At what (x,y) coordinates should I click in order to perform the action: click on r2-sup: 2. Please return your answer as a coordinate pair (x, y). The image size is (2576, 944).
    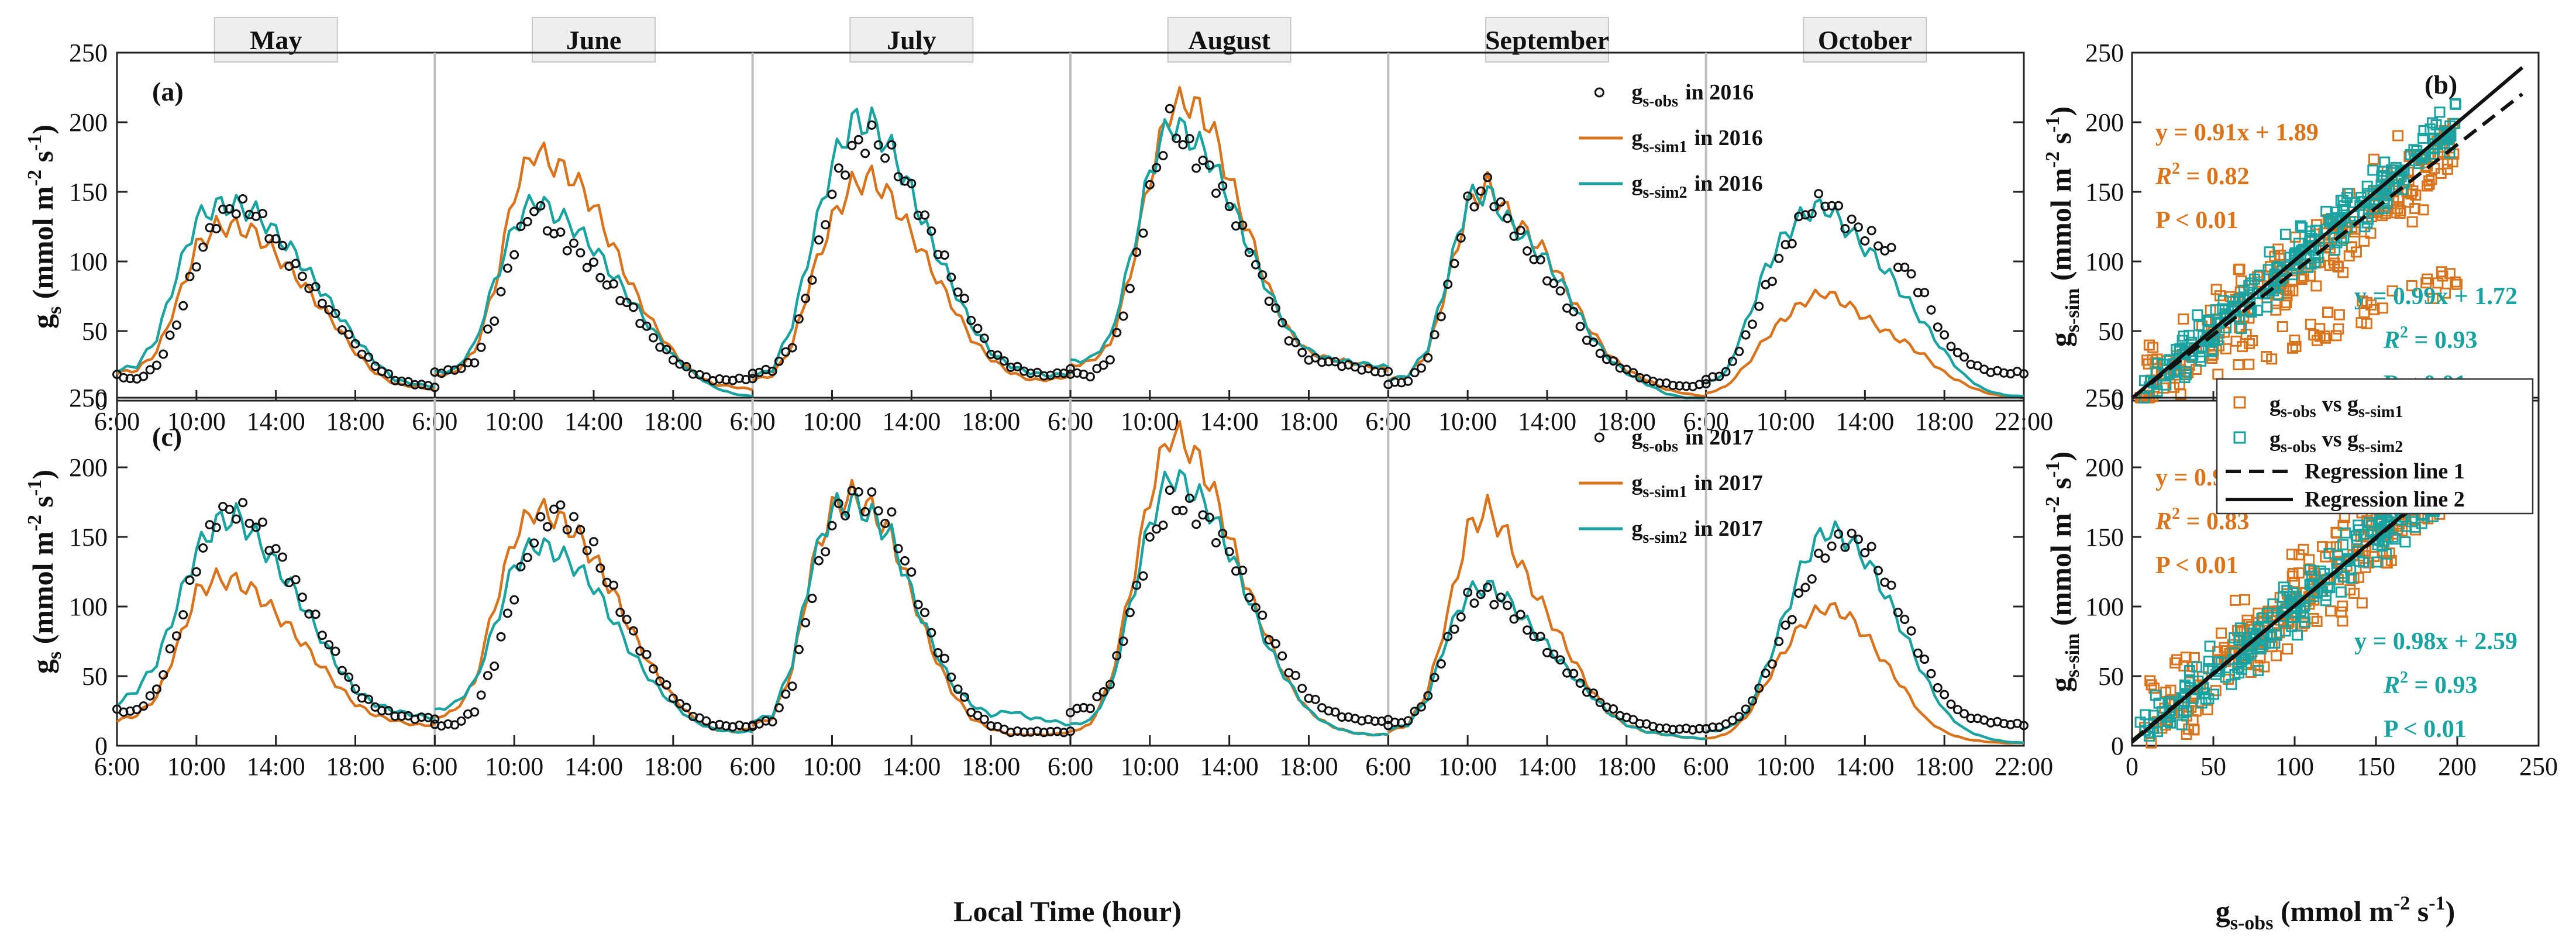
    Looking at the image, I should click on (2176, 514).